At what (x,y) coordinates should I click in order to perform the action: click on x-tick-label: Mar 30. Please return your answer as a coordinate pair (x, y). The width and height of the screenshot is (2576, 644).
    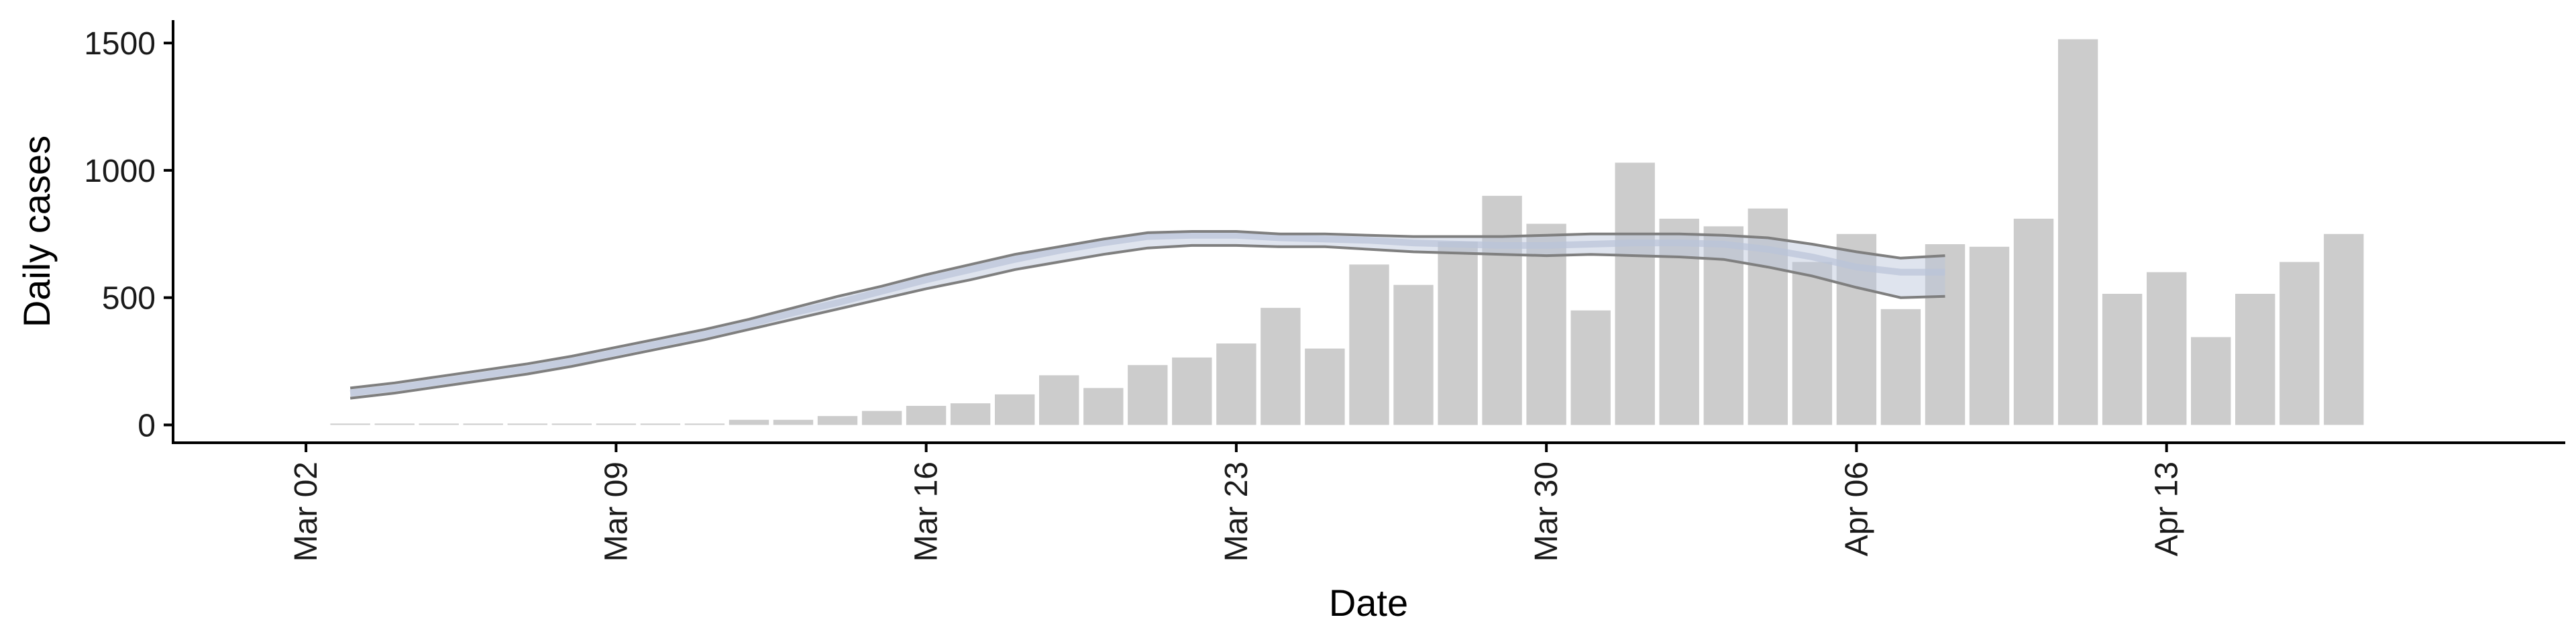
    Looking at the image, I should click on (1546, 511).